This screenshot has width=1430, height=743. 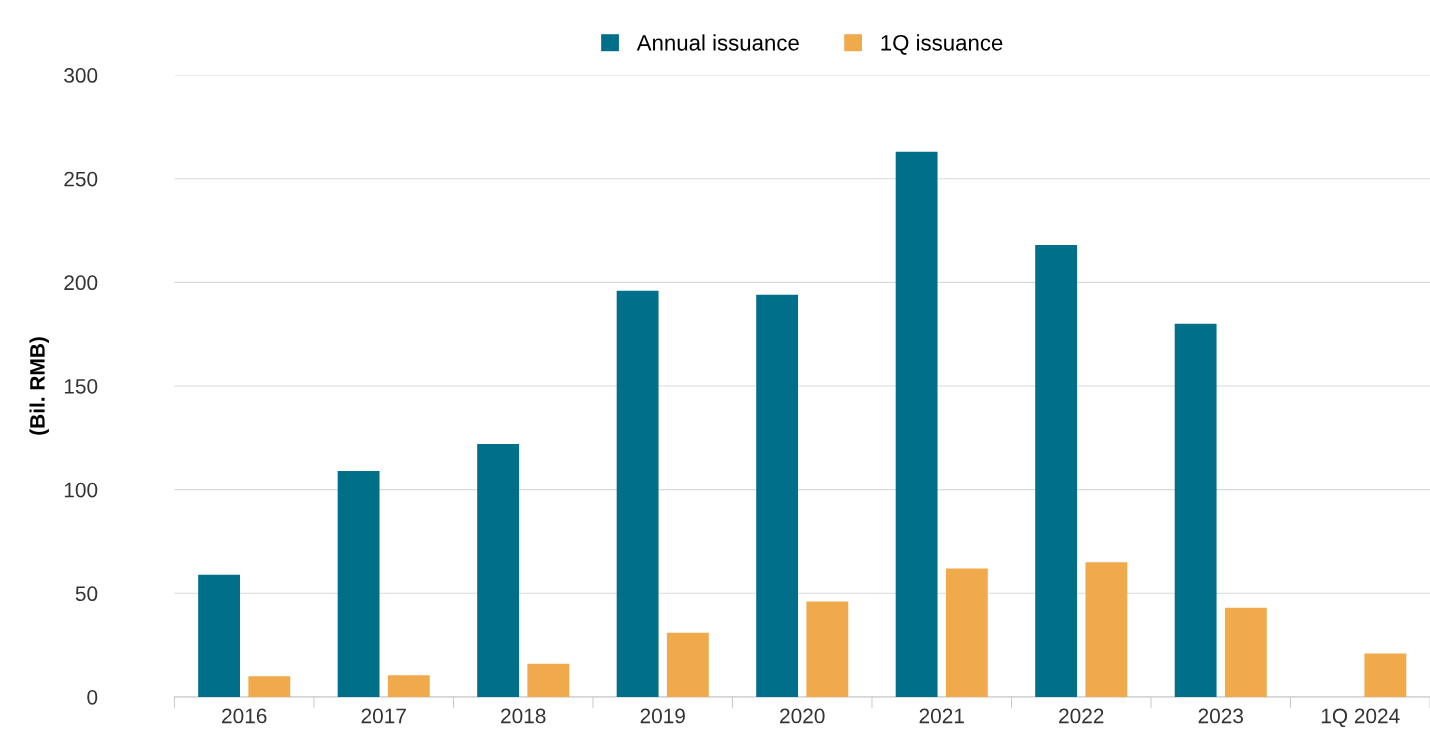 What do you see at coordinates (662, 716) in the screenshot?
I see `x-tick-label: 2019` at bounding box center [662, 716].